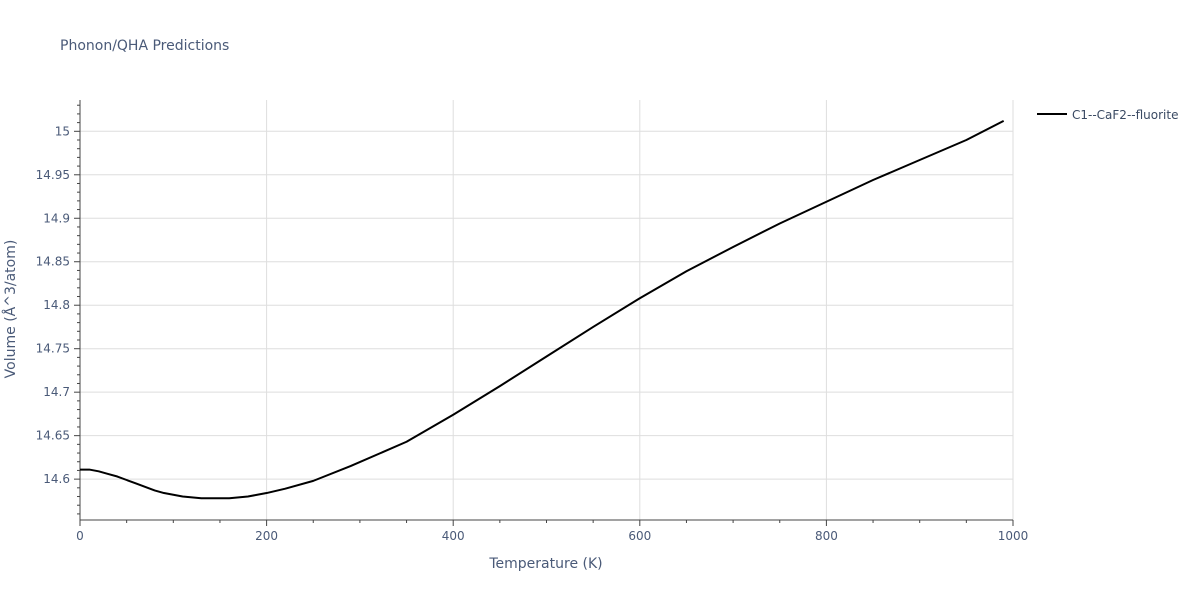 The width and height of the screenshot is (1200, 604). What do you see at coordinates (56, 305) in the screenshot?
I see `y-tick-label: 14.8` at bounding box center [56, 305].